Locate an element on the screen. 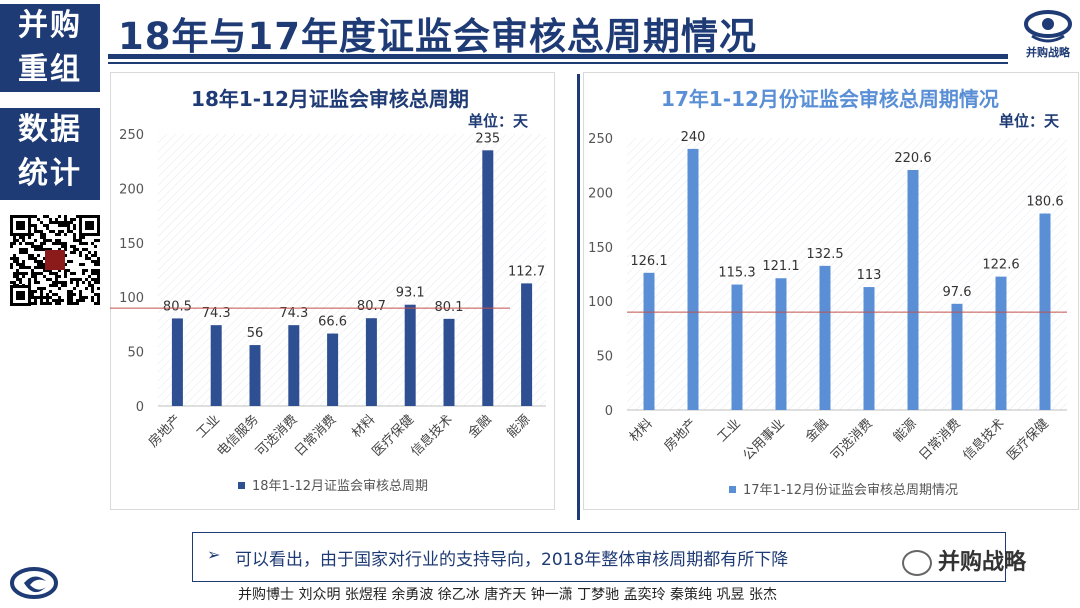 This screenshot has height=608, width=1080. data-label: 74.3 is located at coordinates (216, 313).